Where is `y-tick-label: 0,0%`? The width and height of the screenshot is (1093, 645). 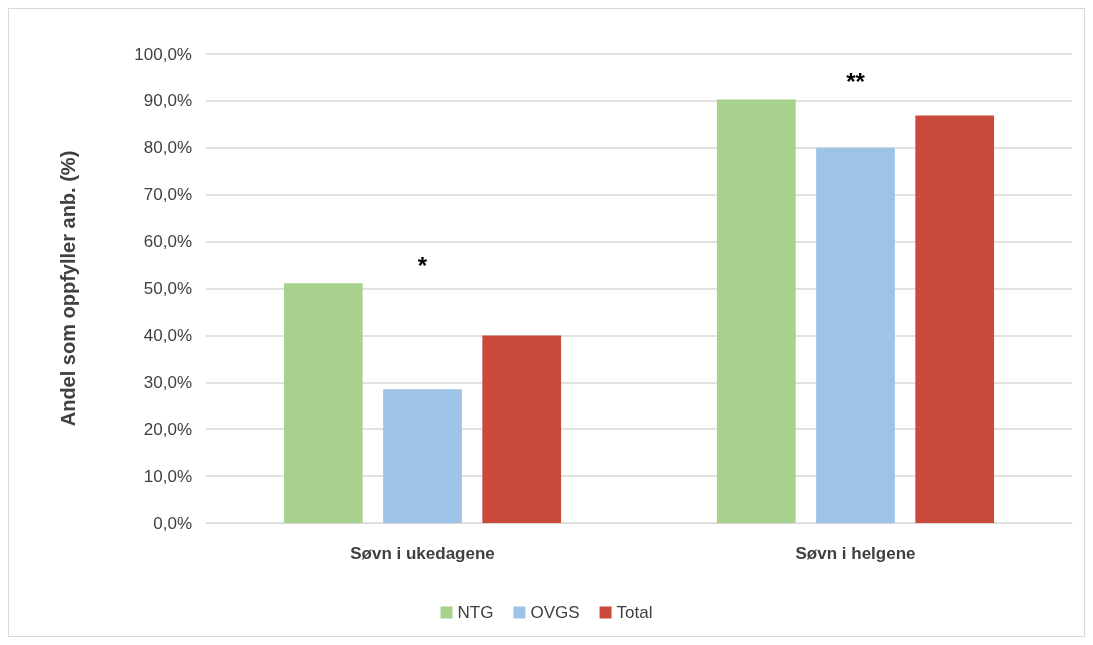
y-tick-label: 0,0% is located at coordinates (172, 523).